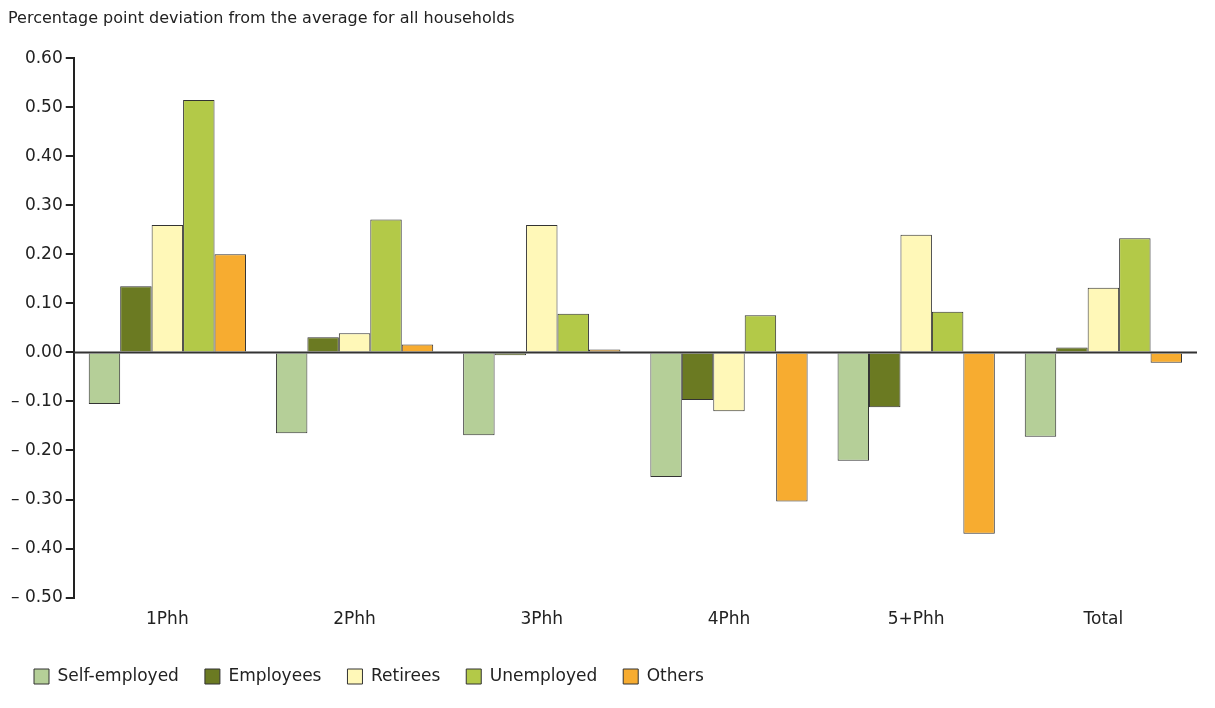 This screenshot has width=1215, height=708. What do you see at coordinates (36, 596) in the screenshot?
I see `y-tick-label: – 0.50` at bounding box center [36, 596].